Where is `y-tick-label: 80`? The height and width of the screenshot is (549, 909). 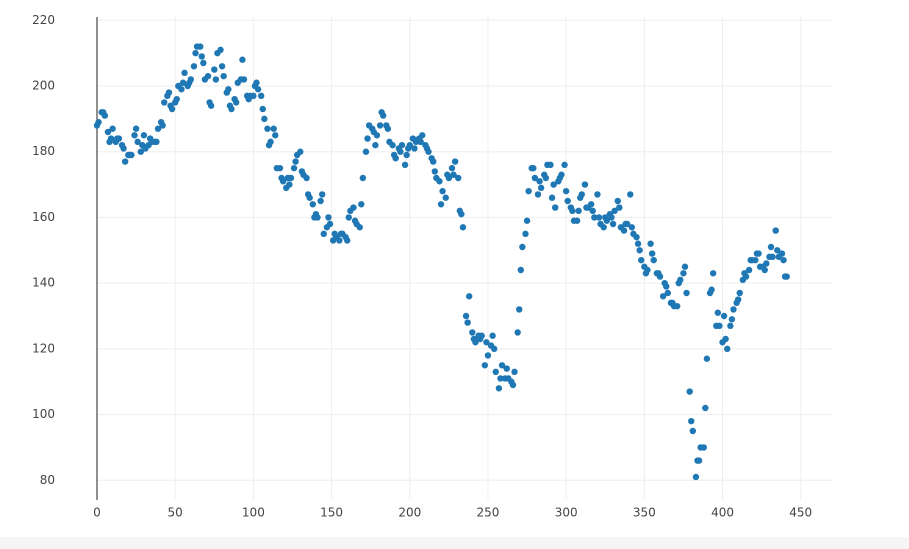 y-tick-label: 80 is located at coordinates (47, 480).